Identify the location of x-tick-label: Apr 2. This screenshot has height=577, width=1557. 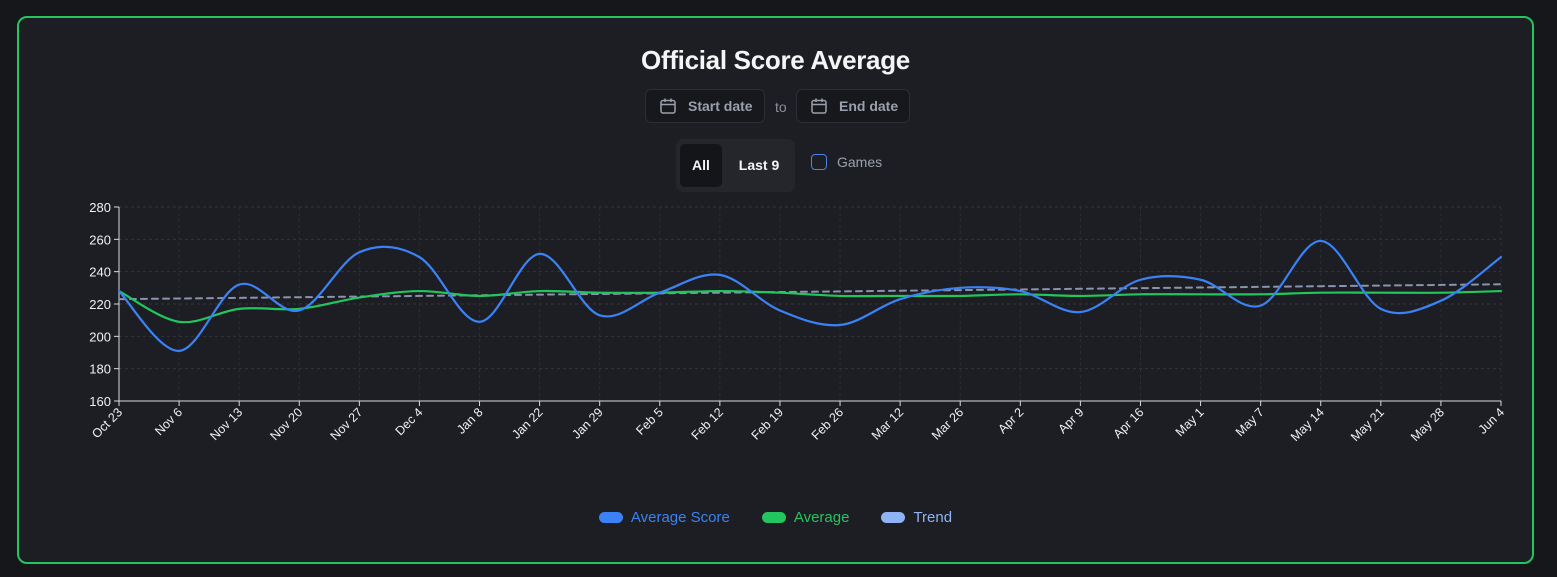
(1010, 420).